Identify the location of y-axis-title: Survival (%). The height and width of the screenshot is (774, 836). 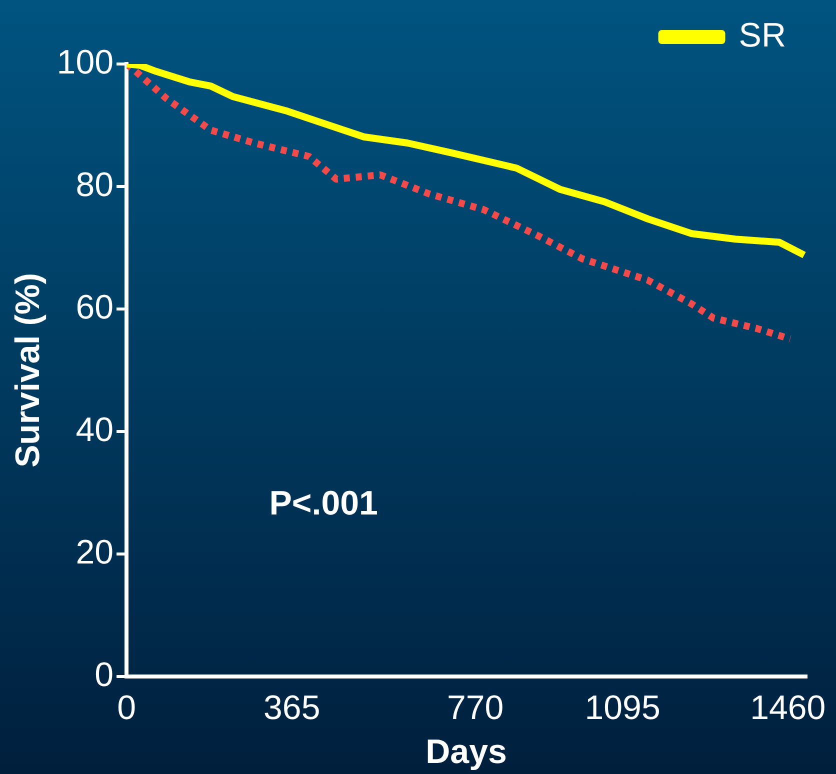
(27, 370).